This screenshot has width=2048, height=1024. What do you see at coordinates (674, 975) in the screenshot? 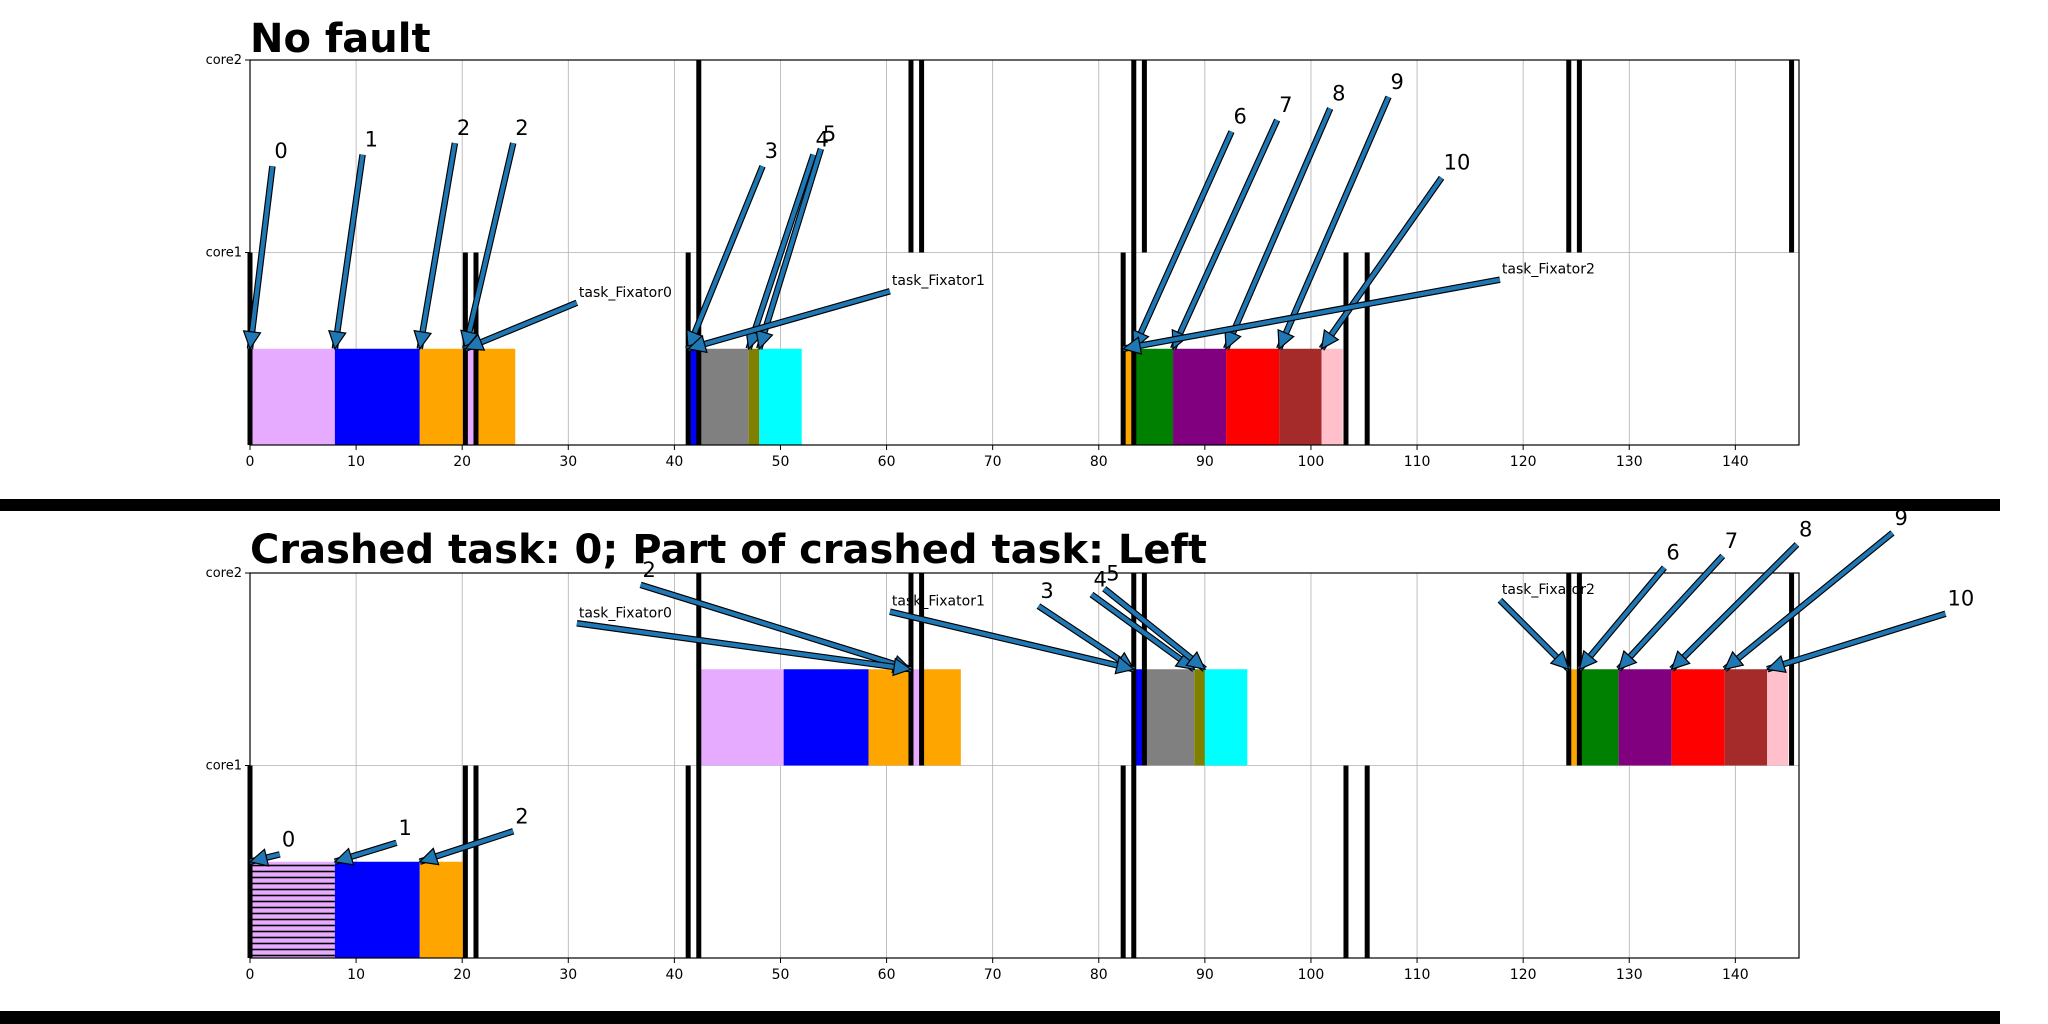
I see `x-tick-label: 40` at bounding box center [674, 975].